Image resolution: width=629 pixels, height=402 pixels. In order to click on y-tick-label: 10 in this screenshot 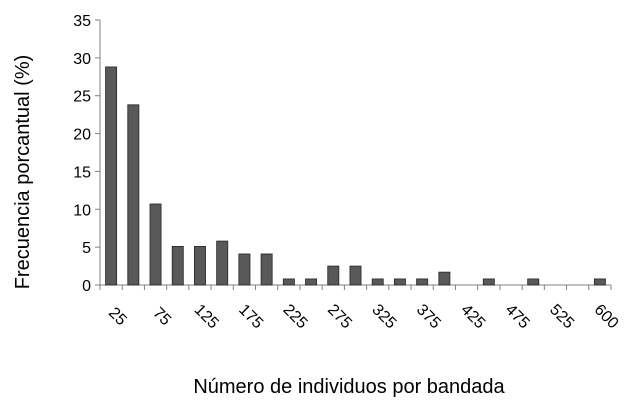, I will do `click(82, 210)`.